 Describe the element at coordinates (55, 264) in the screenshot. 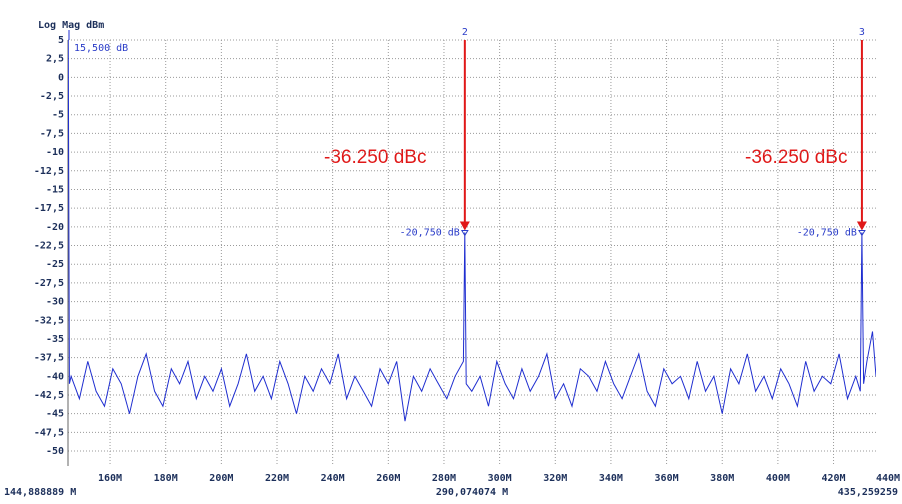

I see `y-tick-label: -25` at that location.